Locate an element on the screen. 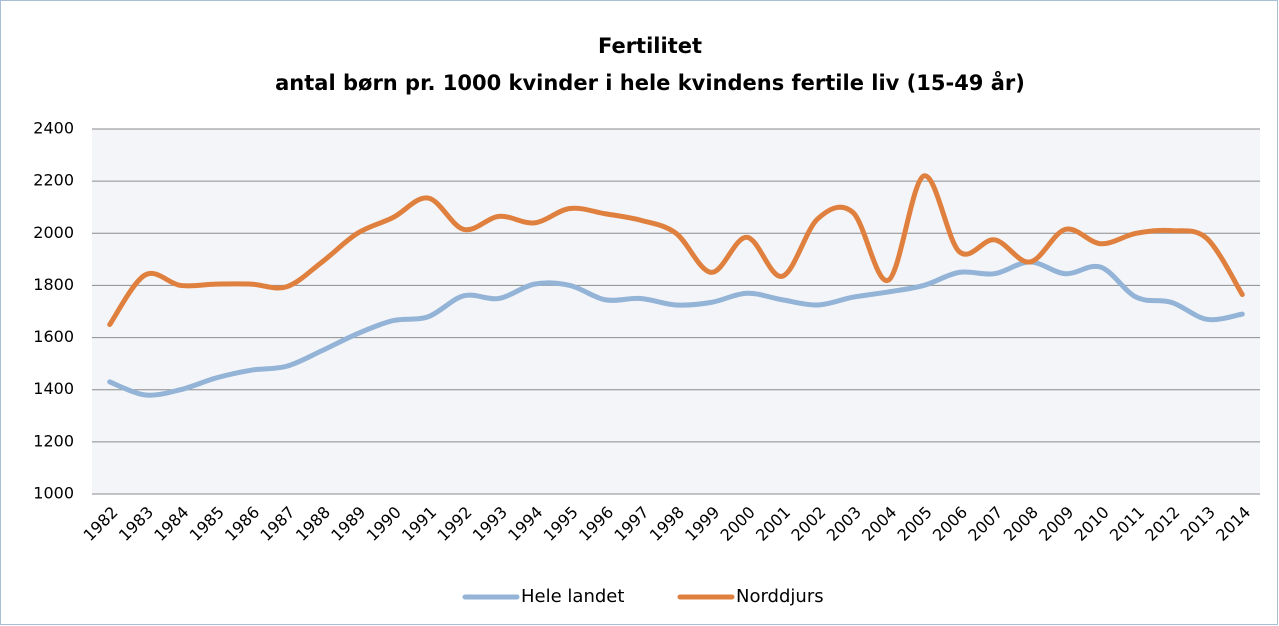 The image size is (1279, 626). y-tick-label: 2000 is located at coordinates (53, 232).